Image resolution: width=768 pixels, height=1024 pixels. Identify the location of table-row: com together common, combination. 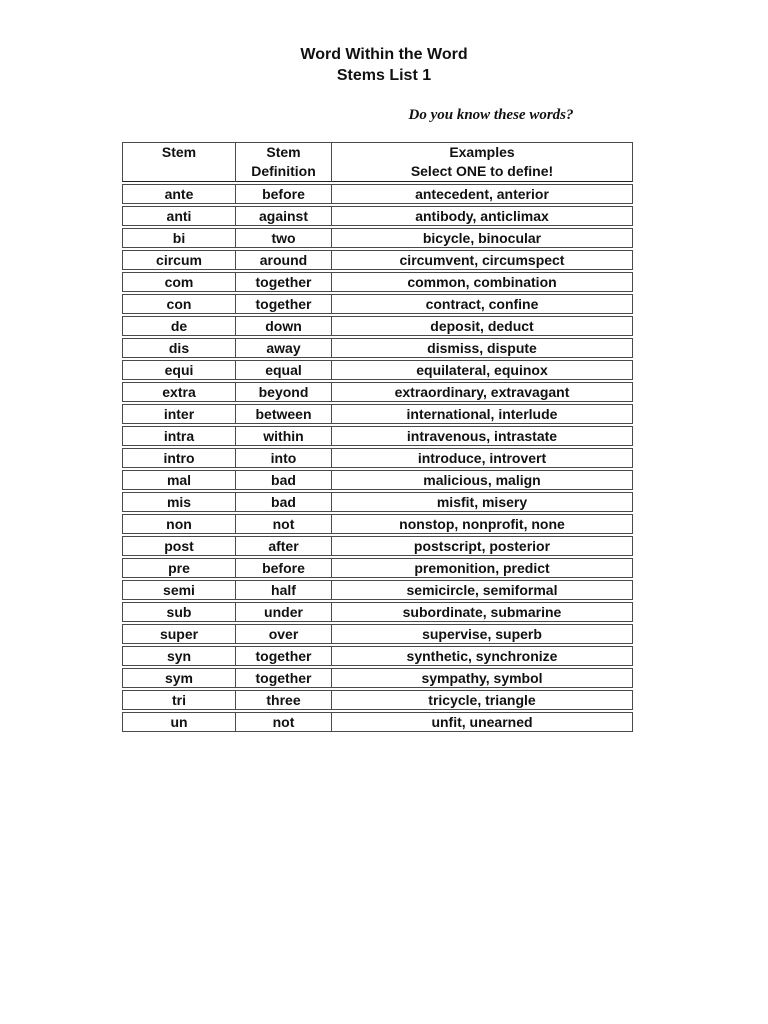
(377, 282).